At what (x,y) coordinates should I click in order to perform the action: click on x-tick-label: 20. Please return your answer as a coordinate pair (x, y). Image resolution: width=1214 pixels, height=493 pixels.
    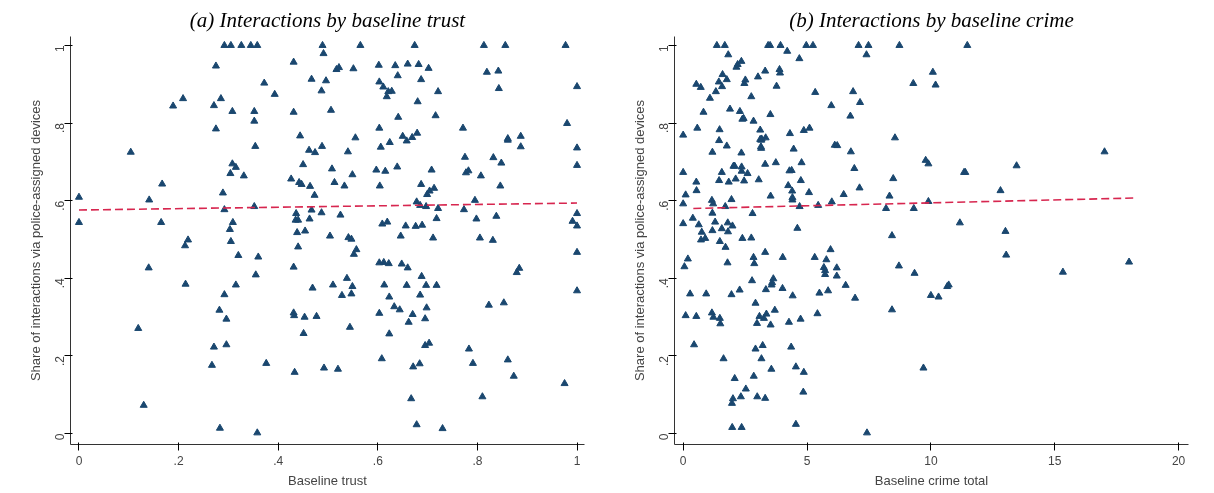
    Looking at the image, I should click on (1178, 460).